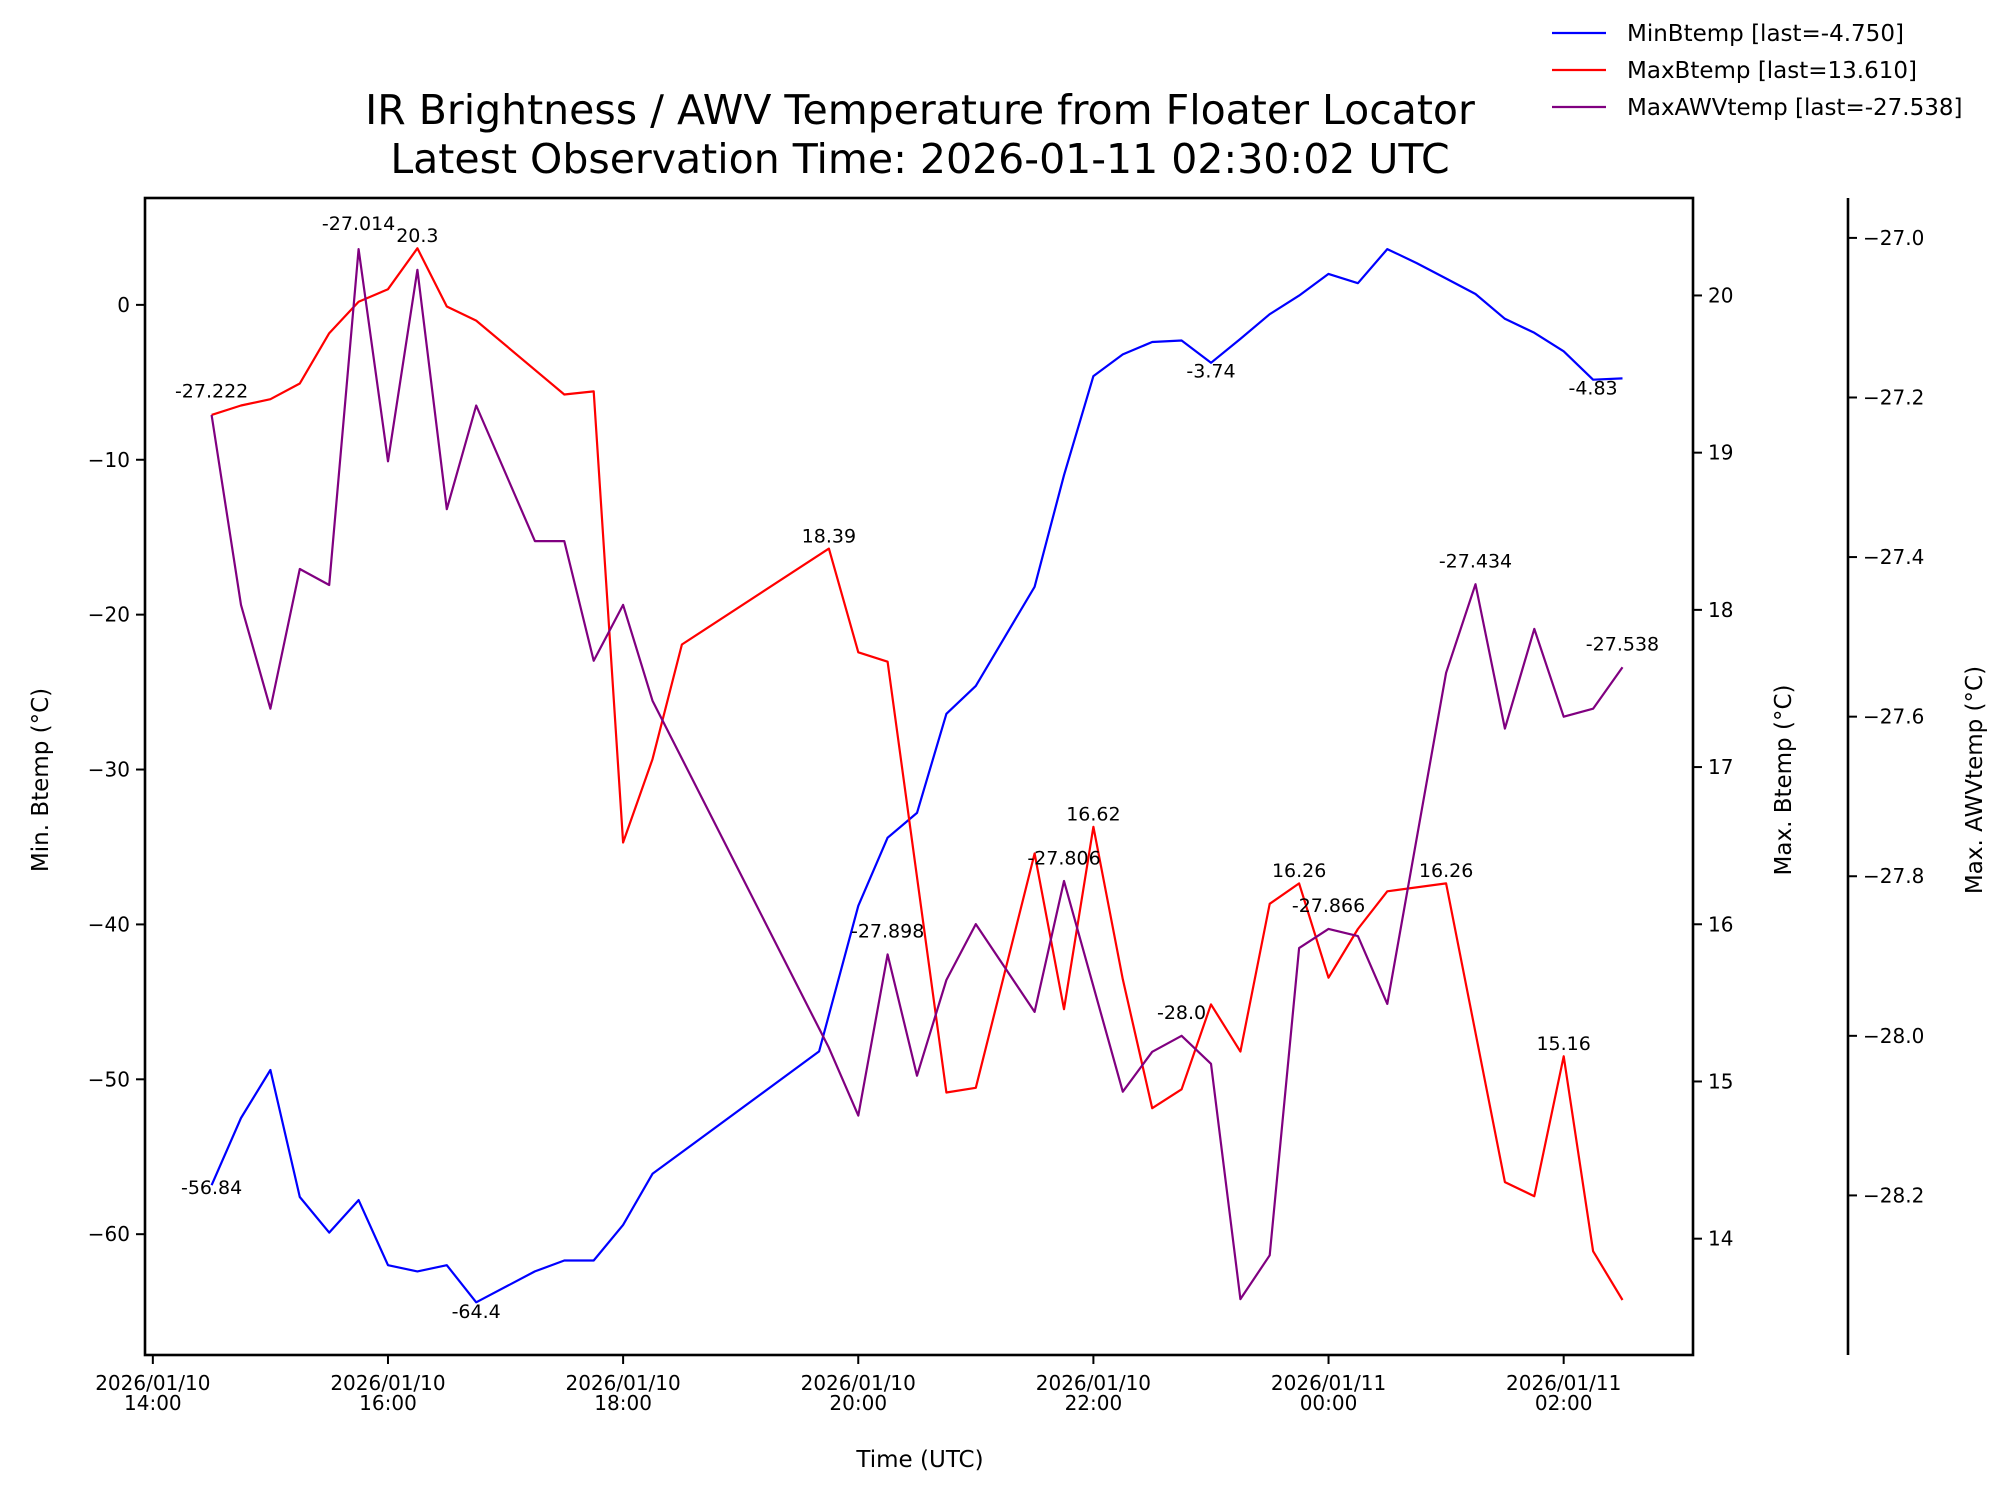 The width and height of the screenshot is (2005, 1495). What do you see at coordinates (1720, 453) in the screenshot?
I see `right-tick-label: 19` at bounding box center [1720, 453].